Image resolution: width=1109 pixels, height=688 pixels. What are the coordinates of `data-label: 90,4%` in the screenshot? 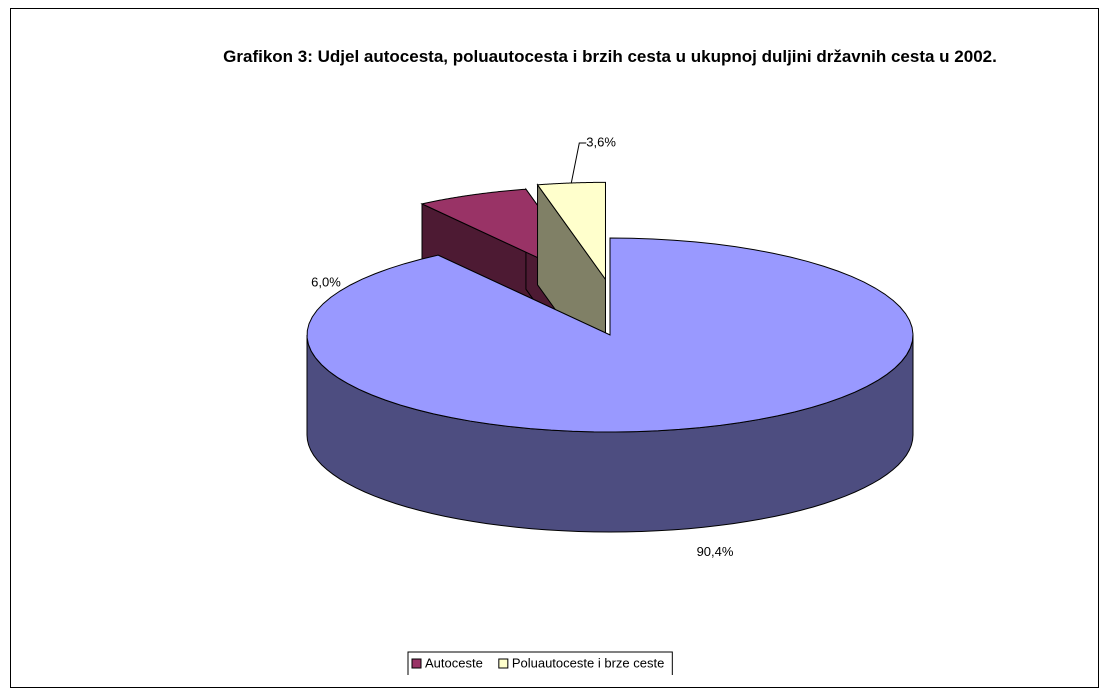 It's located at (715, 551).